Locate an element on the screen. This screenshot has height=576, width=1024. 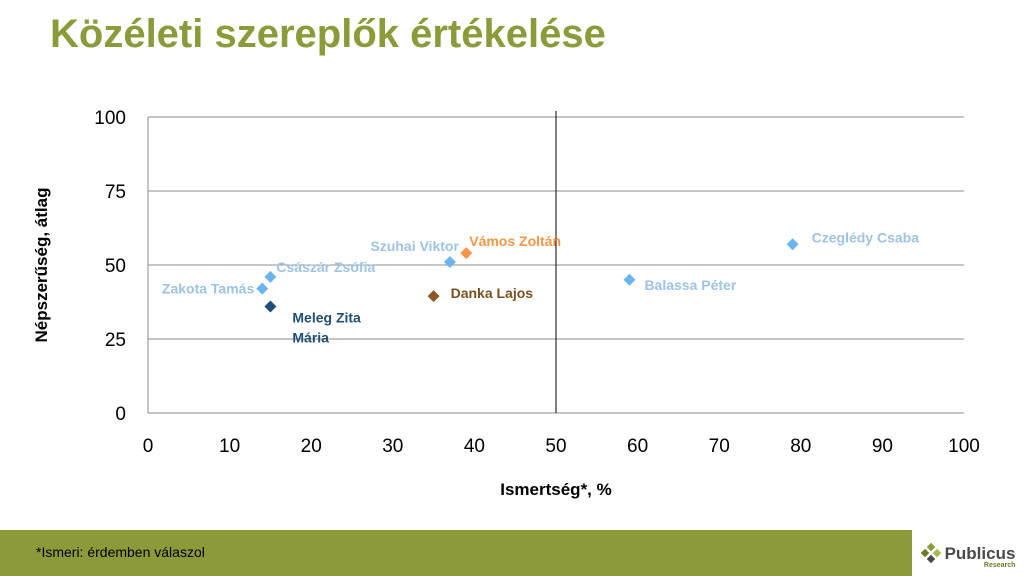
x-tick-labels: 0 10 20 30 40 50 60 70 80 90 100 is located at coordinates (561, 446).